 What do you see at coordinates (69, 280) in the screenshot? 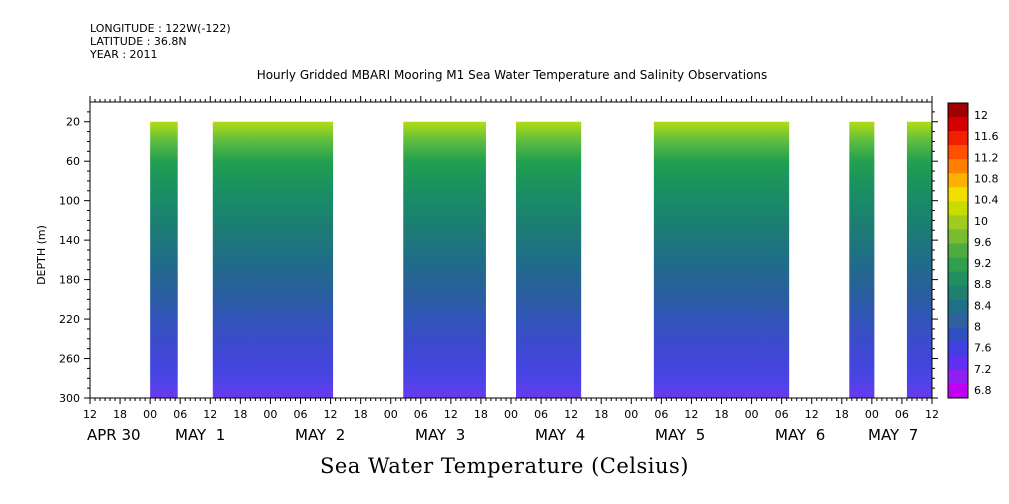
I see `y-tick-label: 180` at bounding box center [69, 280].